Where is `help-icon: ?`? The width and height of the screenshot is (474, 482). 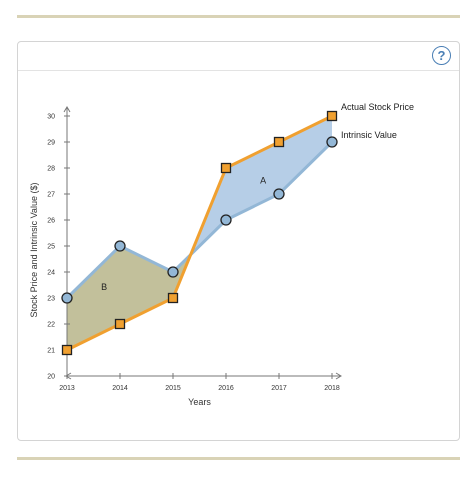
help-icon: ? is located at coordinates (441, 55).